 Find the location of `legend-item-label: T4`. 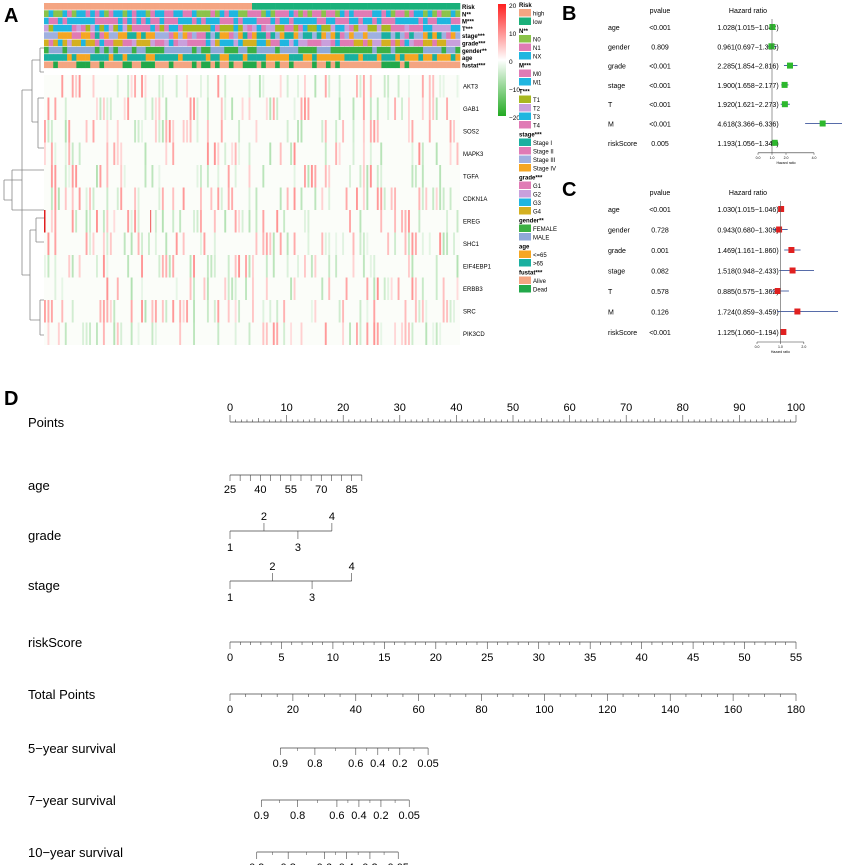

legend-item-label: T4 is located at coordinates (537, 126).